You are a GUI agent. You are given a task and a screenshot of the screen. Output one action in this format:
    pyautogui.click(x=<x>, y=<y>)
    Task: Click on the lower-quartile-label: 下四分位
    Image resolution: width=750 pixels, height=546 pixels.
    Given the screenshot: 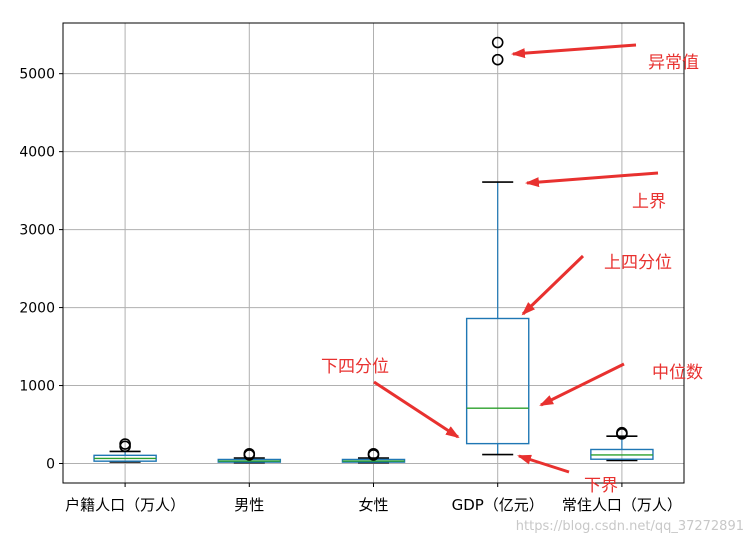 What is the action you would take?
    pyautogui.click(x=355, y=367)
    